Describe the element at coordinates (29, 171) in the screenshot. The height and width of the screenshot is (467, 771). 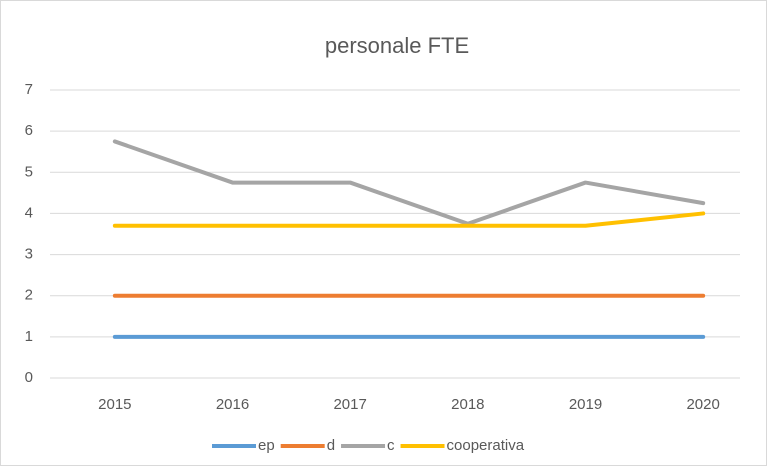
I see `y-tick-label: 5` at that location.